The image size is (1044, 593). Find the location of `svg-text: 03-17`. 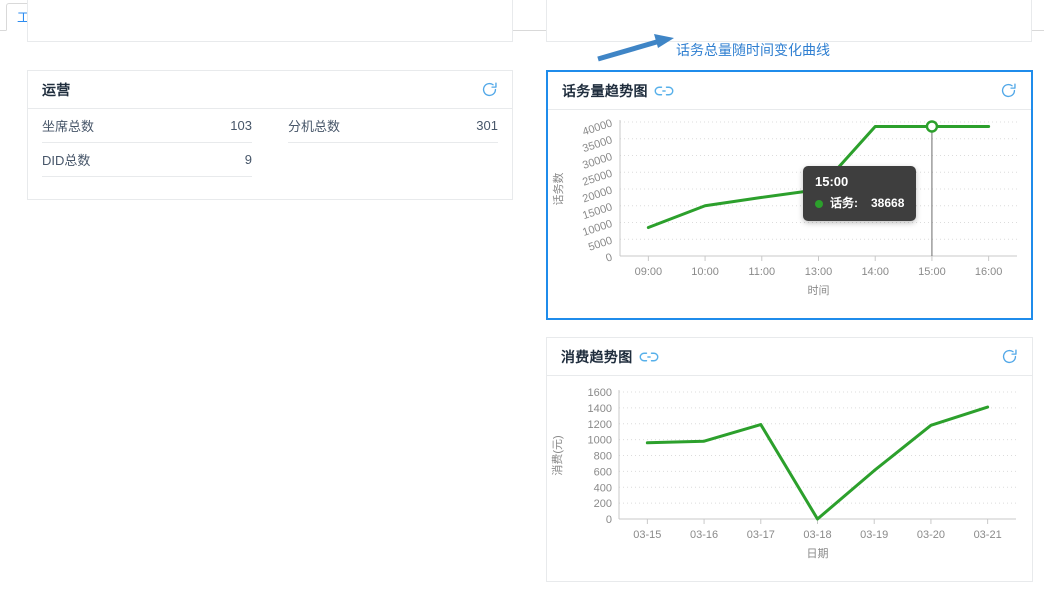

svg-text: 03-17 is located at coordinates (761, 535).